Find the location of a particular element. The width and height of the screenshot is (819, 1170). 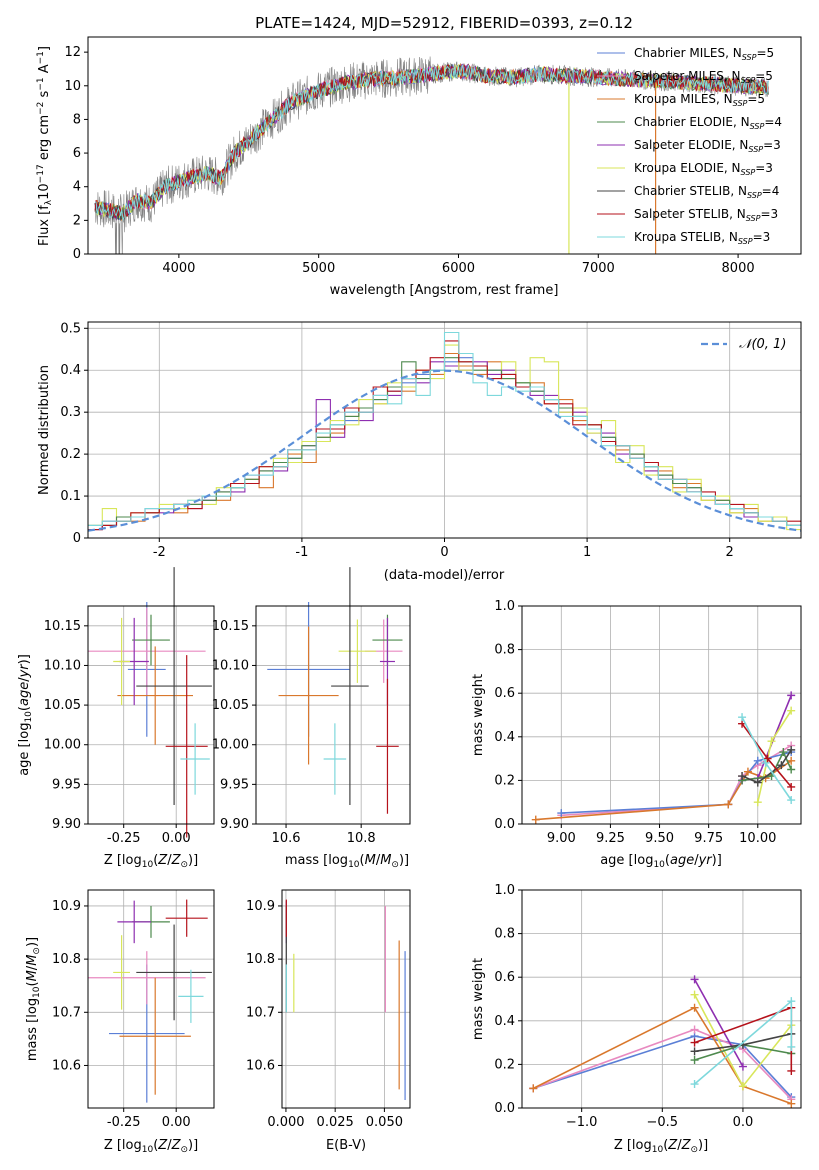

y-axis-label: Normed distribution is located at coordinates (44, 430).